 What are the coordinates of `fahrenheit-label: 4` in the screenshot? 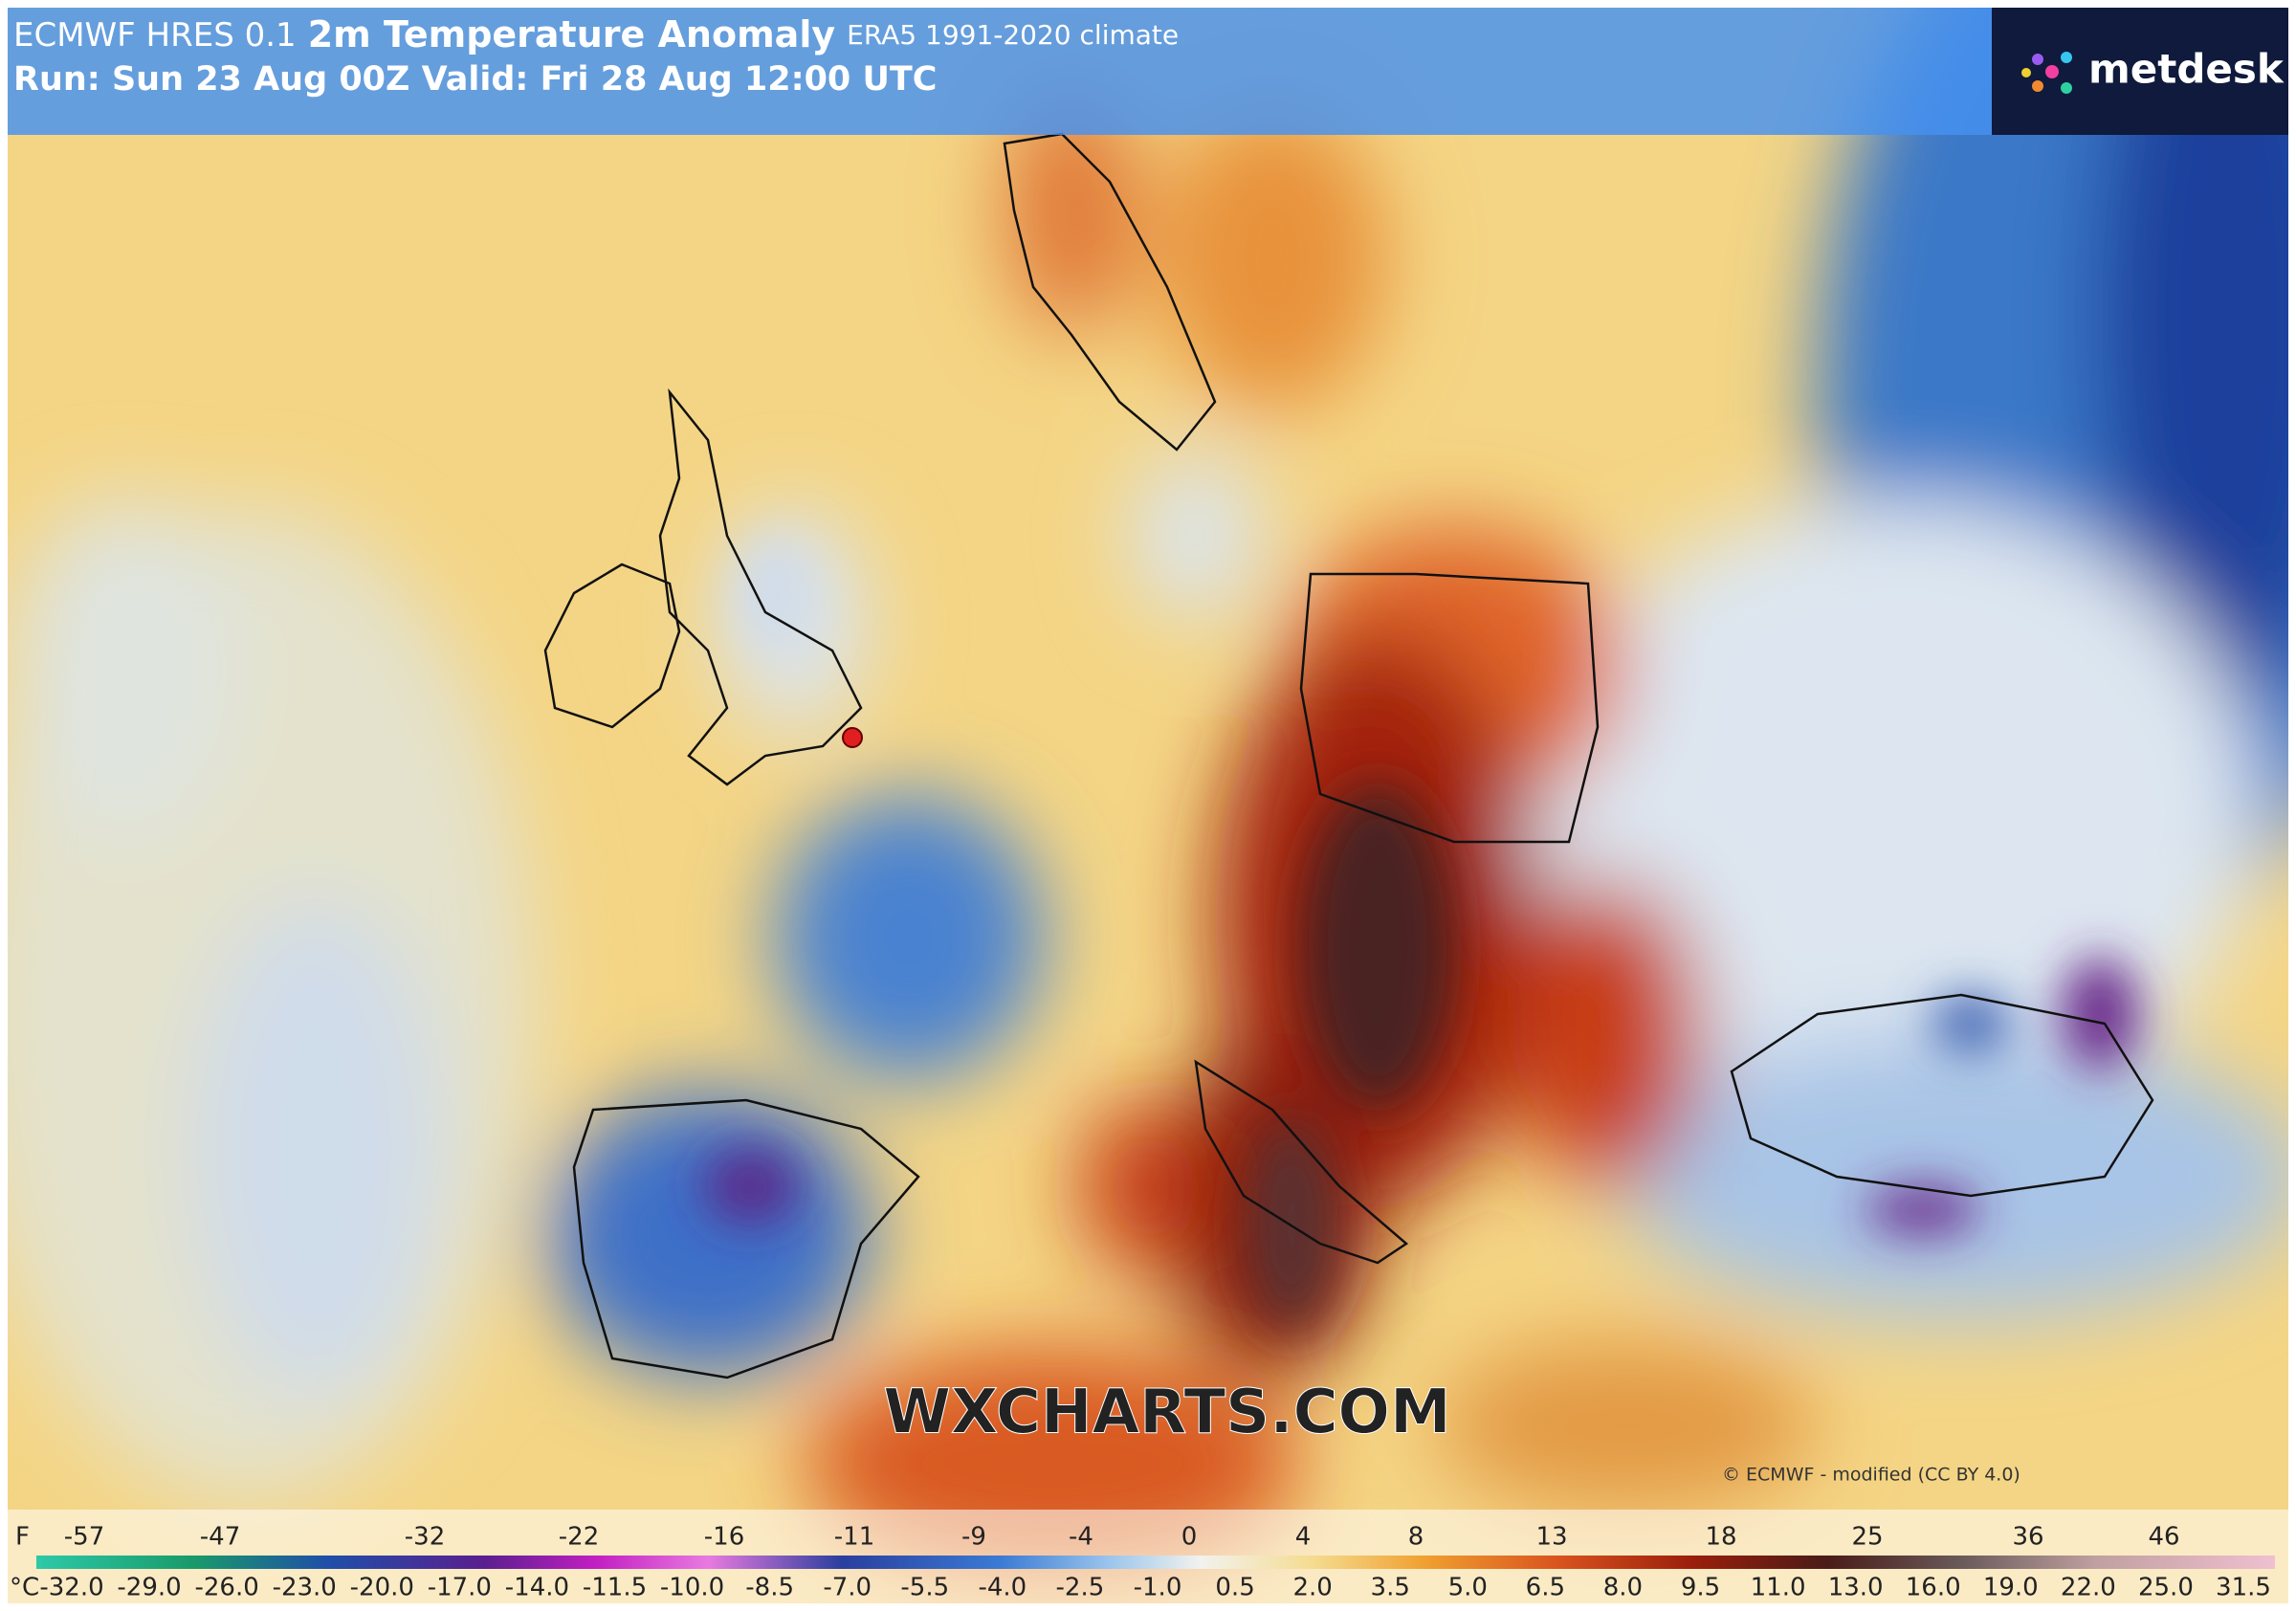 It's located at (1303, 1537).